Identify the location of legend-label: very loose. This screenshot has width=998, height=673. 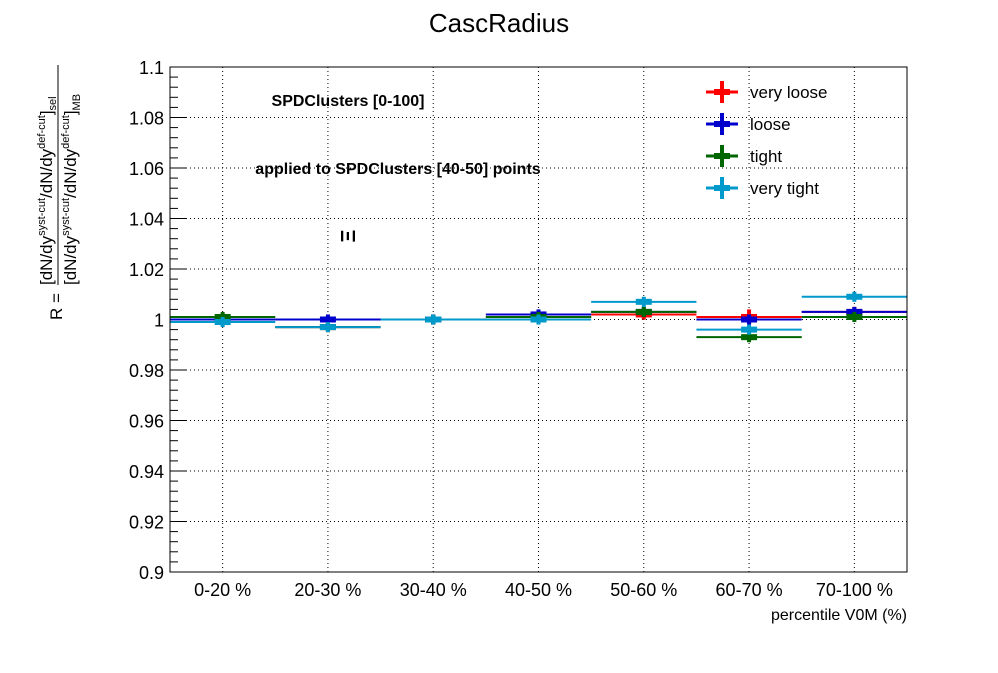
(788, 92).